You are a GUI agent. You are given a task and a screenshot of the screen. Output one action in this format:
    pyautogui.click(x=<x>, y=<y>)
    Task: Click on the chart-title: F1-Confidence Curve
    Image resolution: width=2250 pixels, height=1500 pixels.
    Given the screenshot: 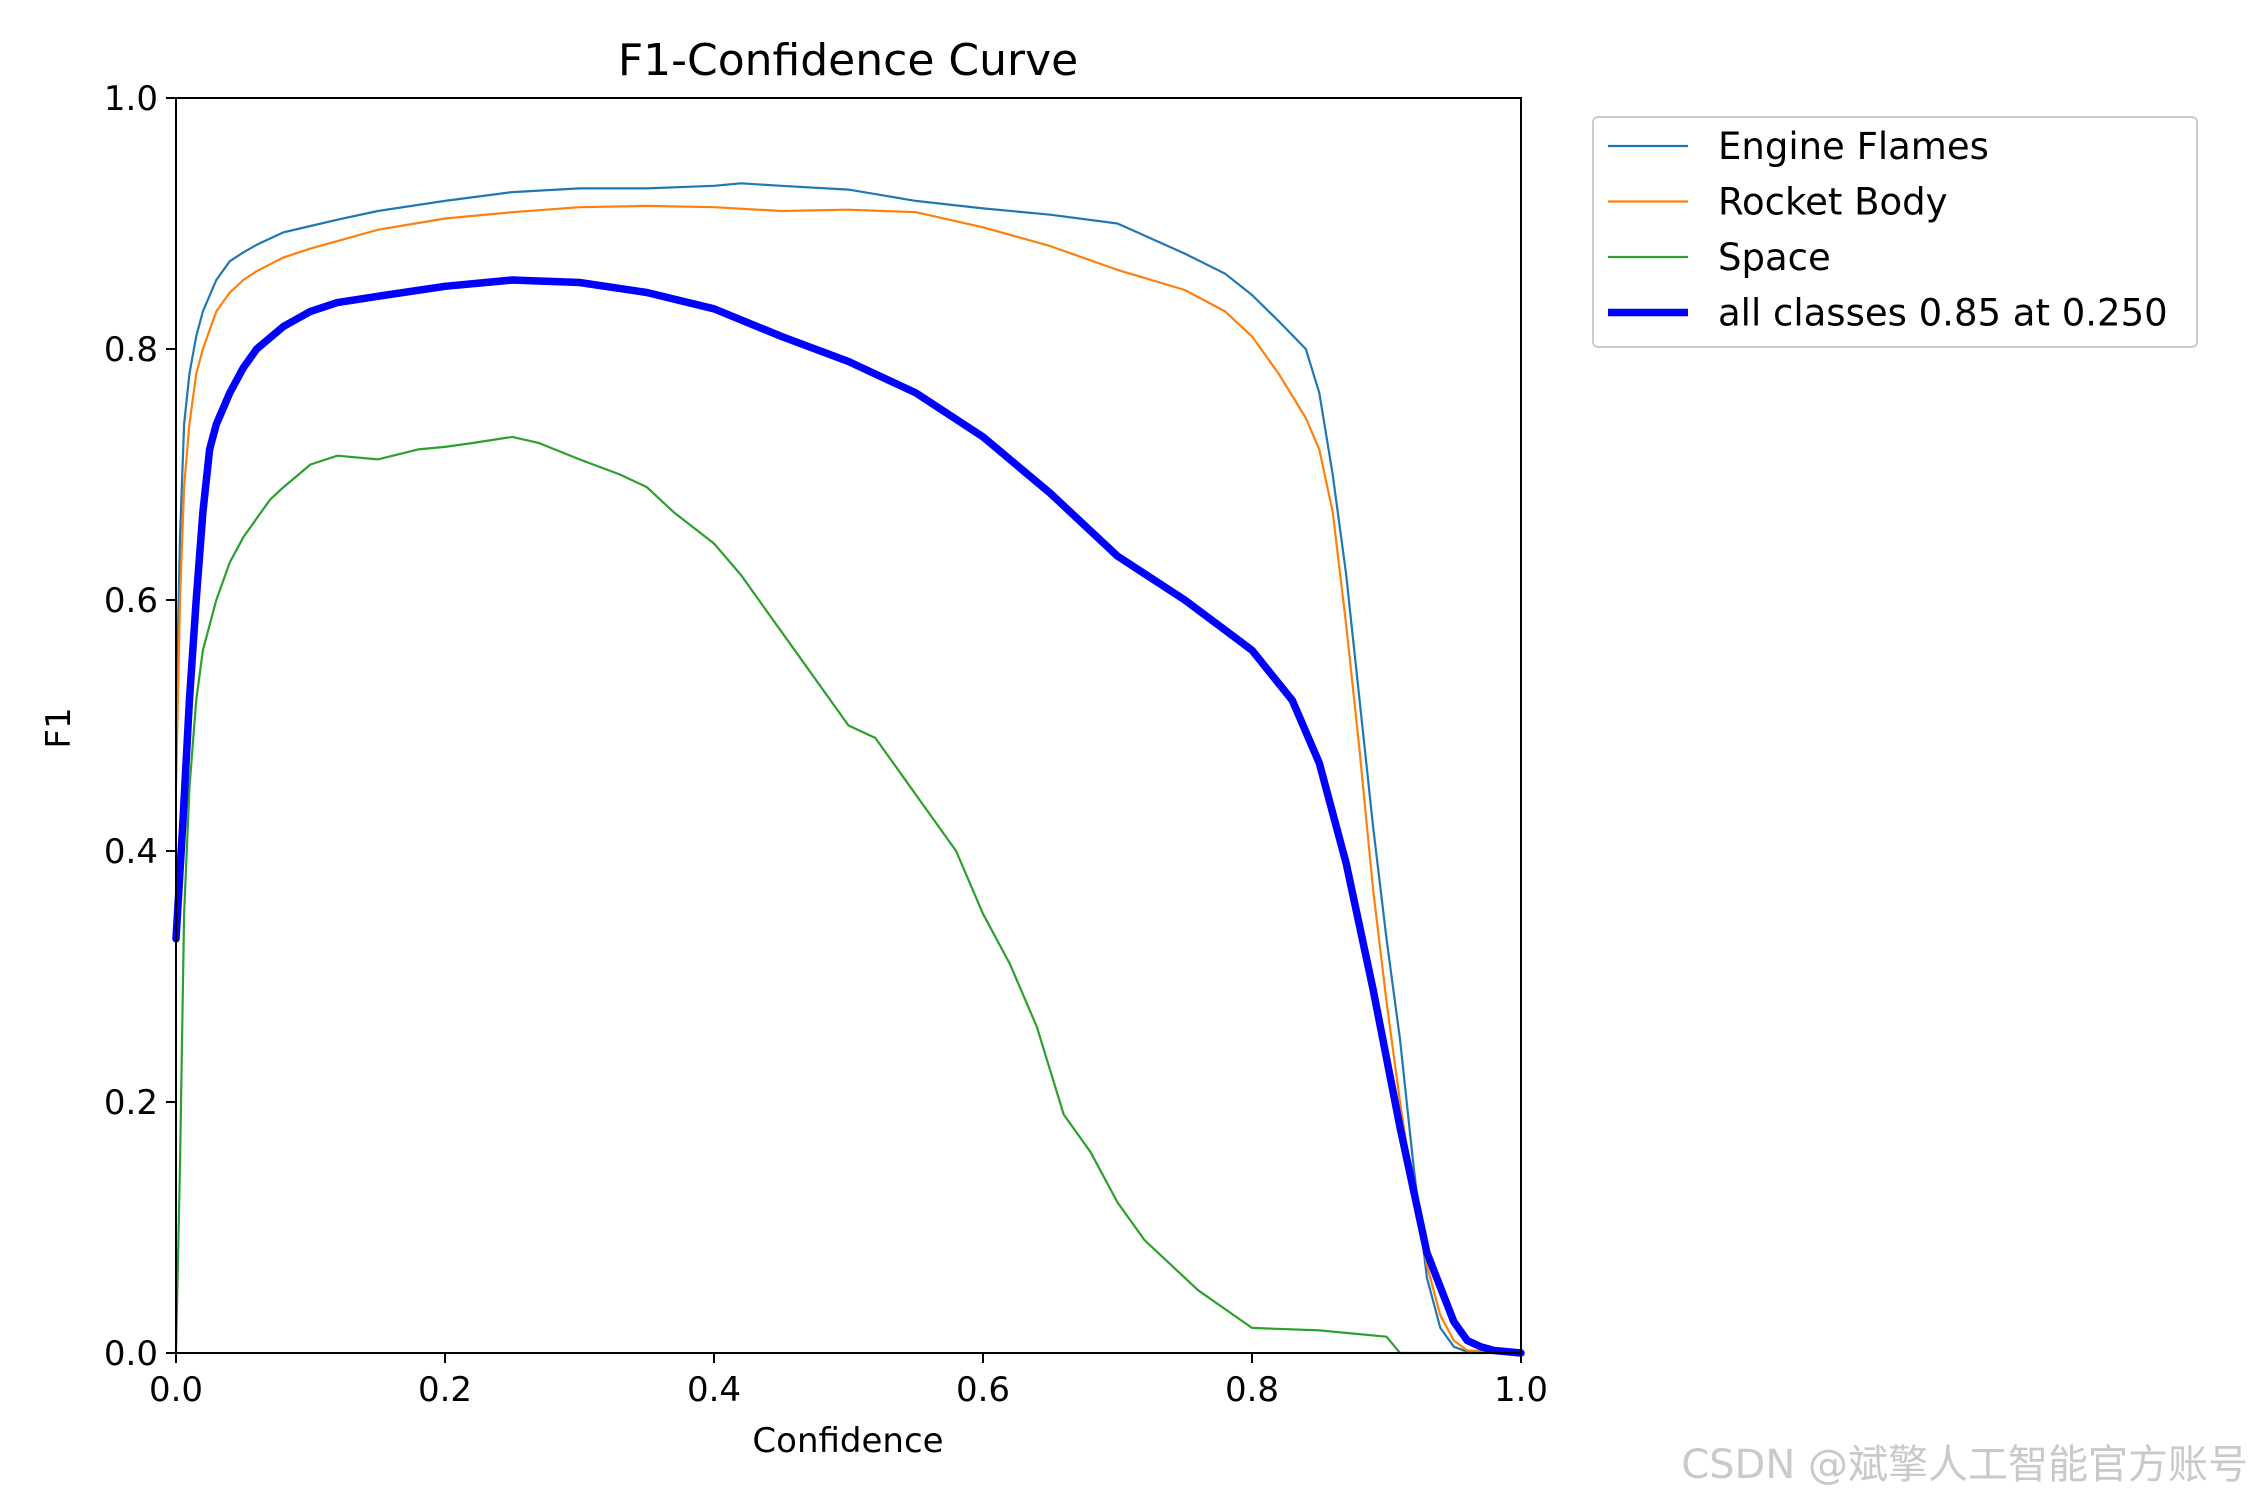 What is the action you would take?
    pyautogui.click(x=848, y=60)
    